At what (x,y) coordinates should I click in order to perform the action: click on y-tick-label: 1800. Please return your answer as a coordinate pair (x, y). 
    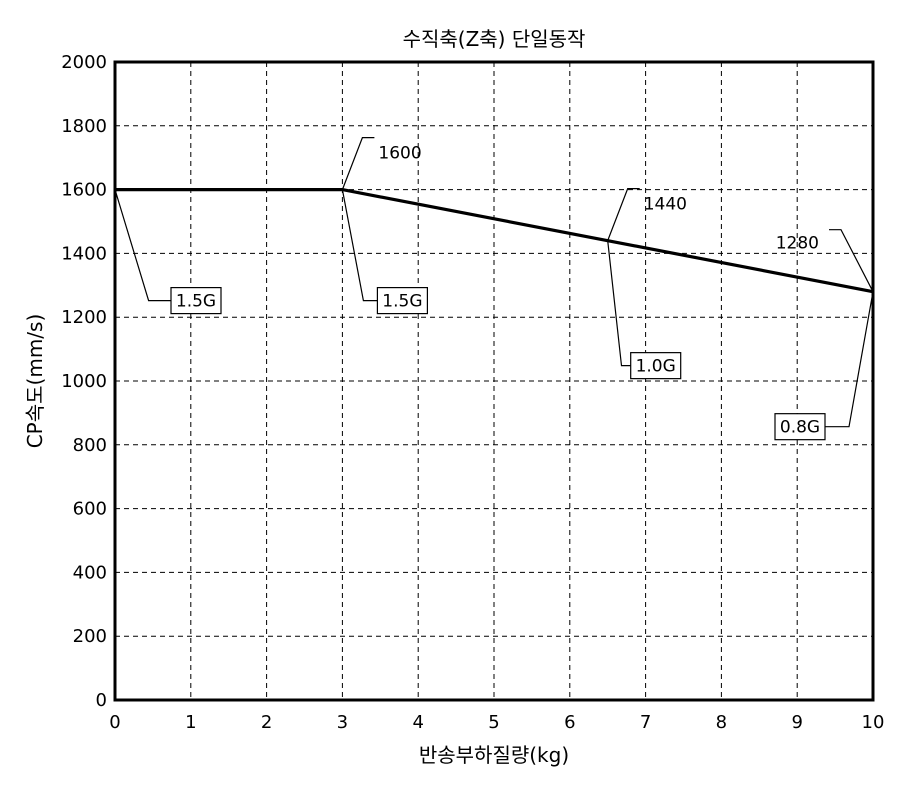
    Looking at the image, I should click on (84, 126).